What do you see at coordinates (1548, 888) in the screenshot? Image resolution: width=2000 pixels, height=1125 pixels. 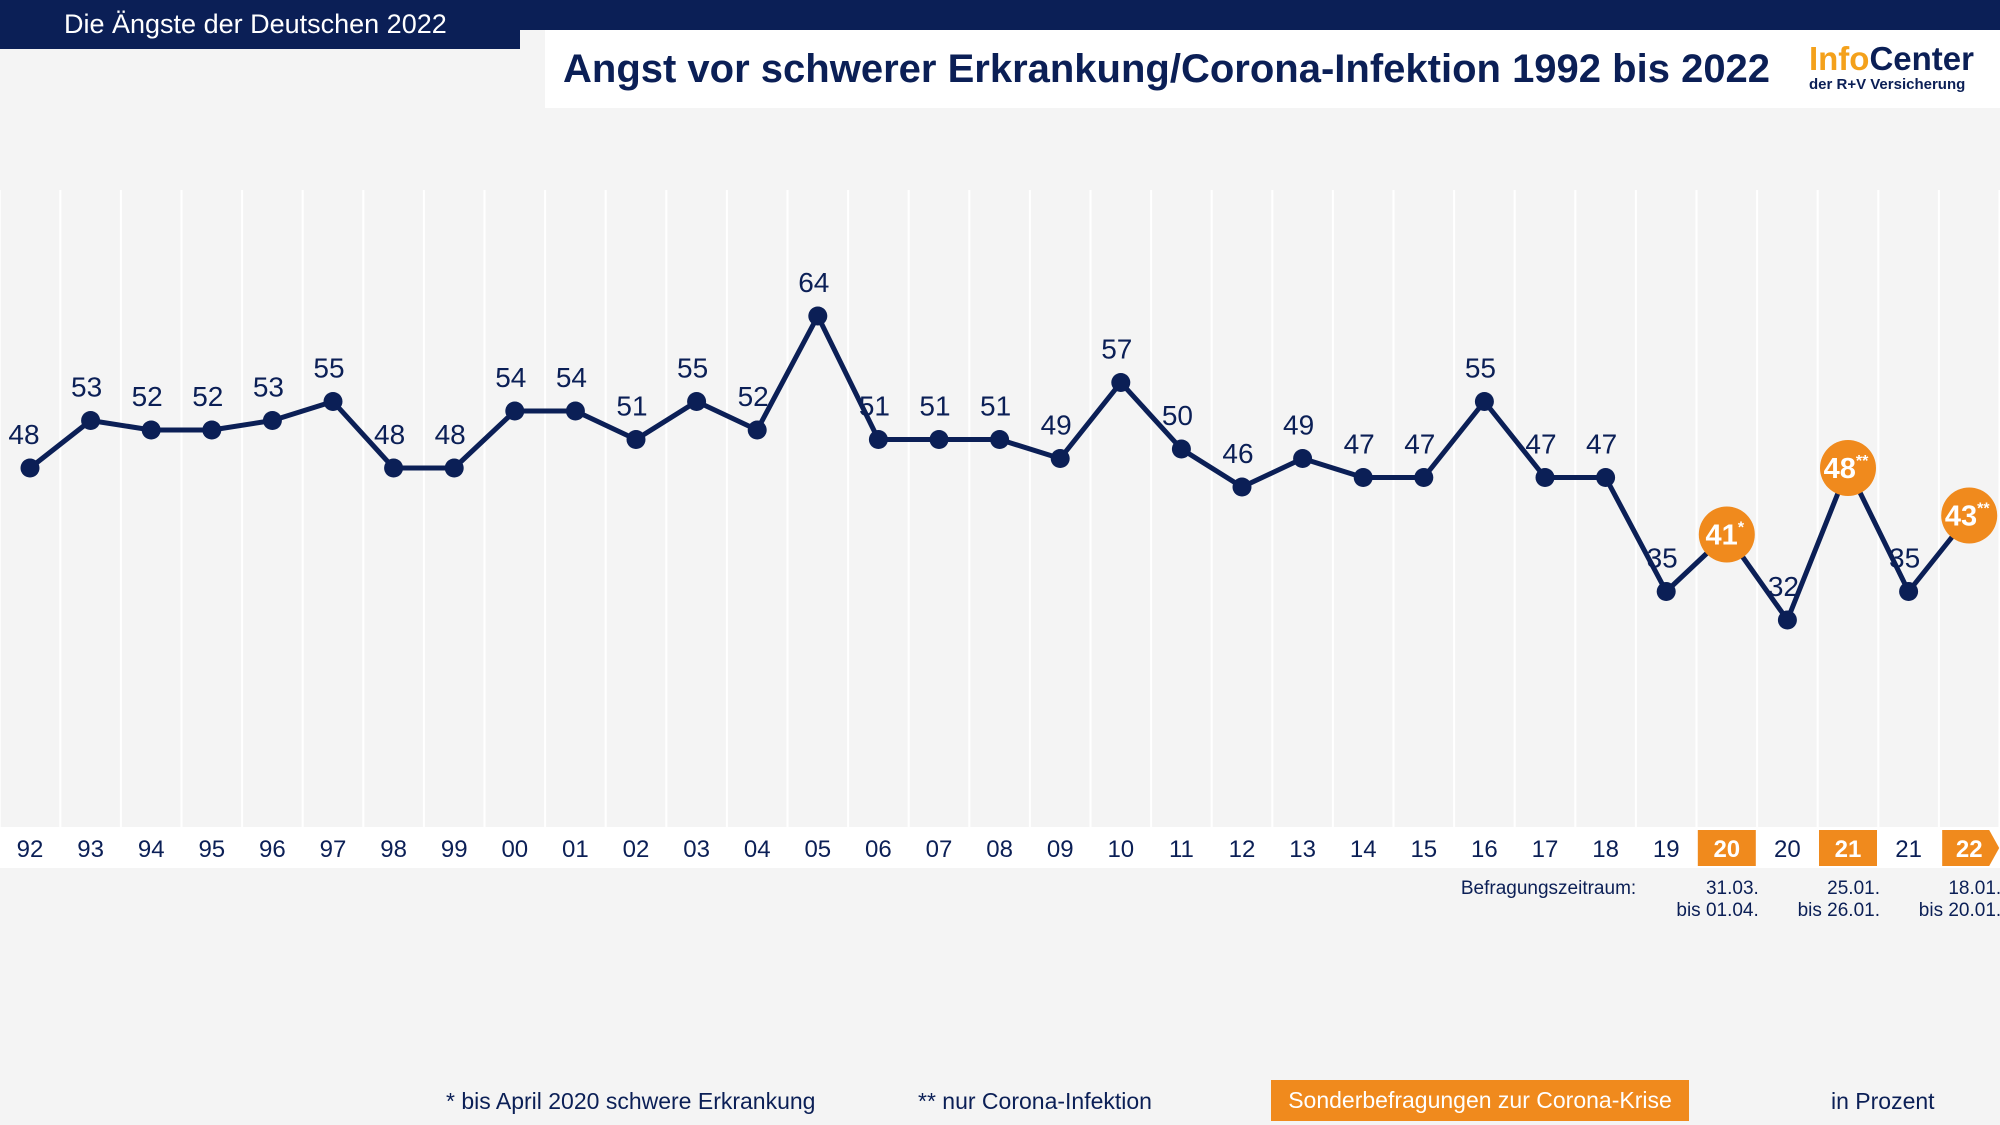 I see `survey-period-label: Befragungszeitraum:` at bounding box center [1548, 888].